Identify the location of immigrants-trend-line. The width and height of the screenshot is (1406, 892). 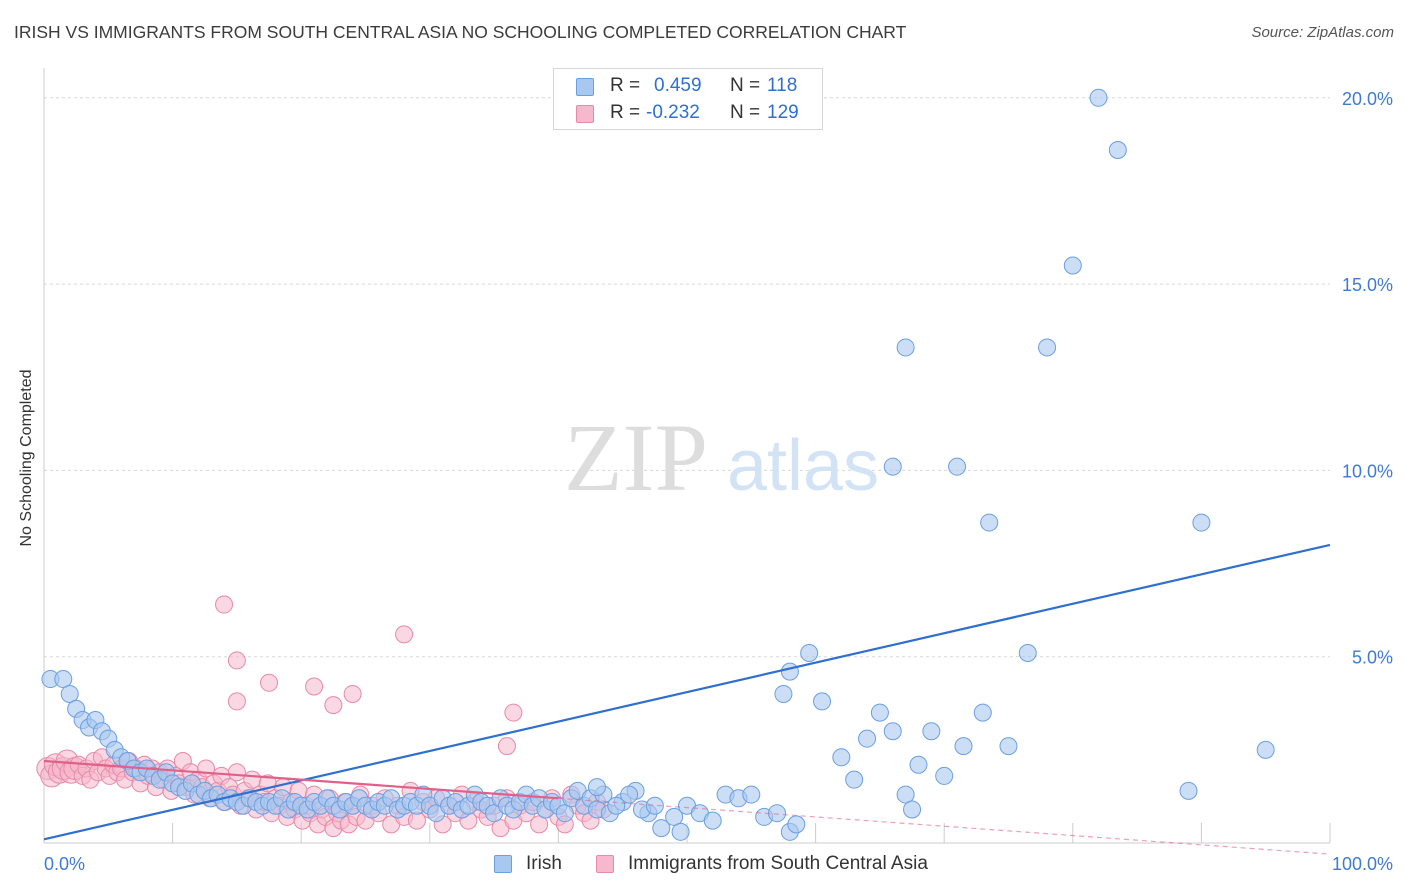
(301, 779).